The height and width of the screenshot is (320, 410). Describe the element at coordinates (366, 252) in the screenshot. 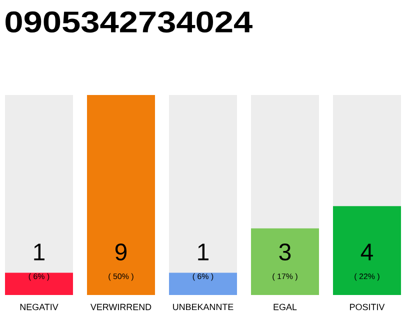

I see `data-label: 4` at that location.